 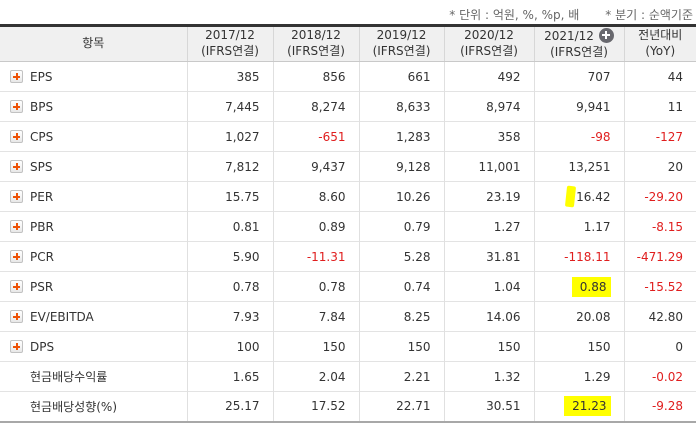 What do you see at coordinates (348, 196) in the screenshot?
I see `table-row: PER 15.75 8.60 10.26 23.19 16.42 -29.20` at bounding box center [348, 196].